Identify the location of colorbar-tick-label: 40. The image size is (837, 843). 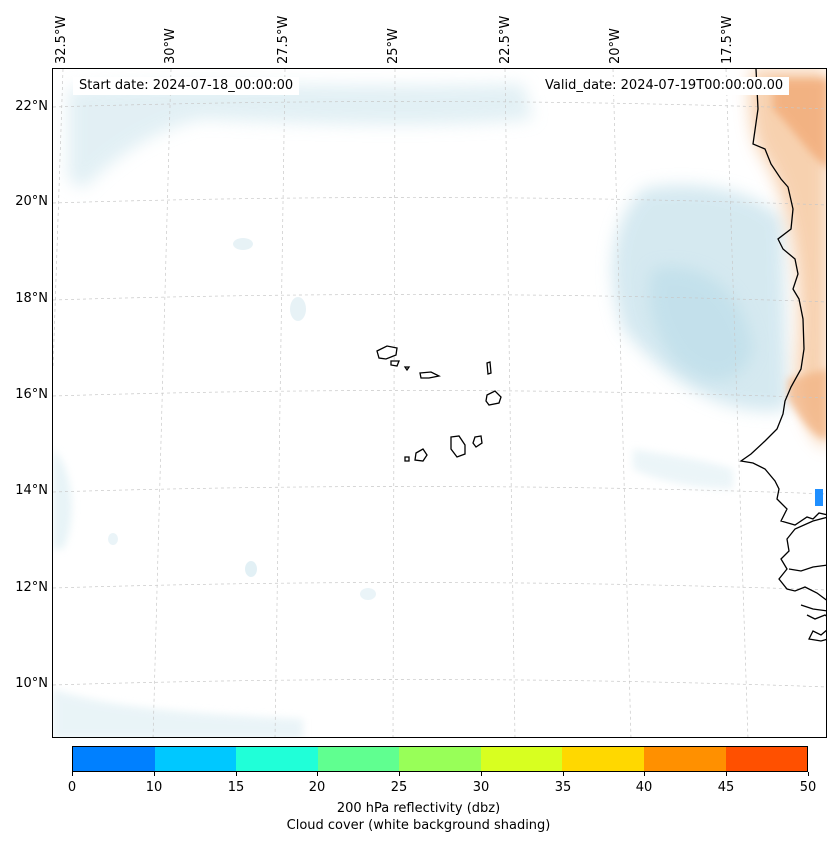
(644, 787).